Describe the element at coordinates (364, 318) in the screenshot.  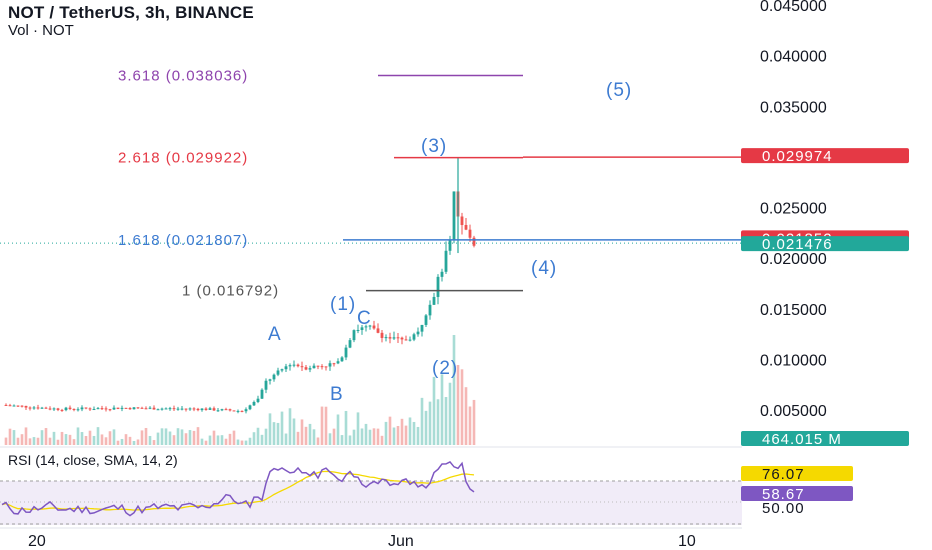
I see `elliott-wave-label: C` at that location.